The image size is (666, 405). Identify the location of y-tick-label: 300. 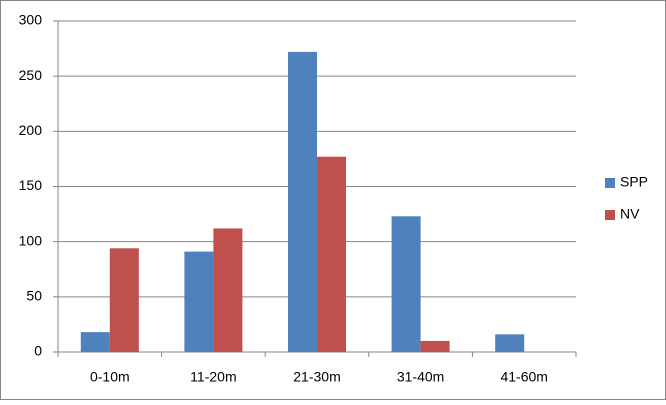
(31, 20).